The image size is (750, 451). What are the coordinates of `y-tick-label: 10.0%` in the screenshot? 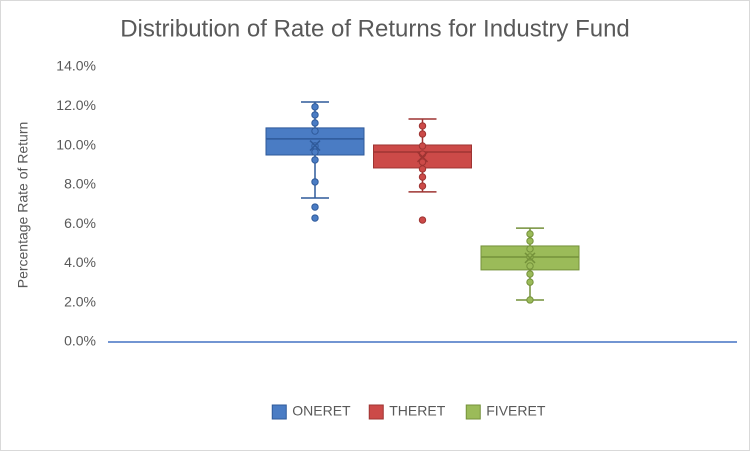 It's located at (76, 144).